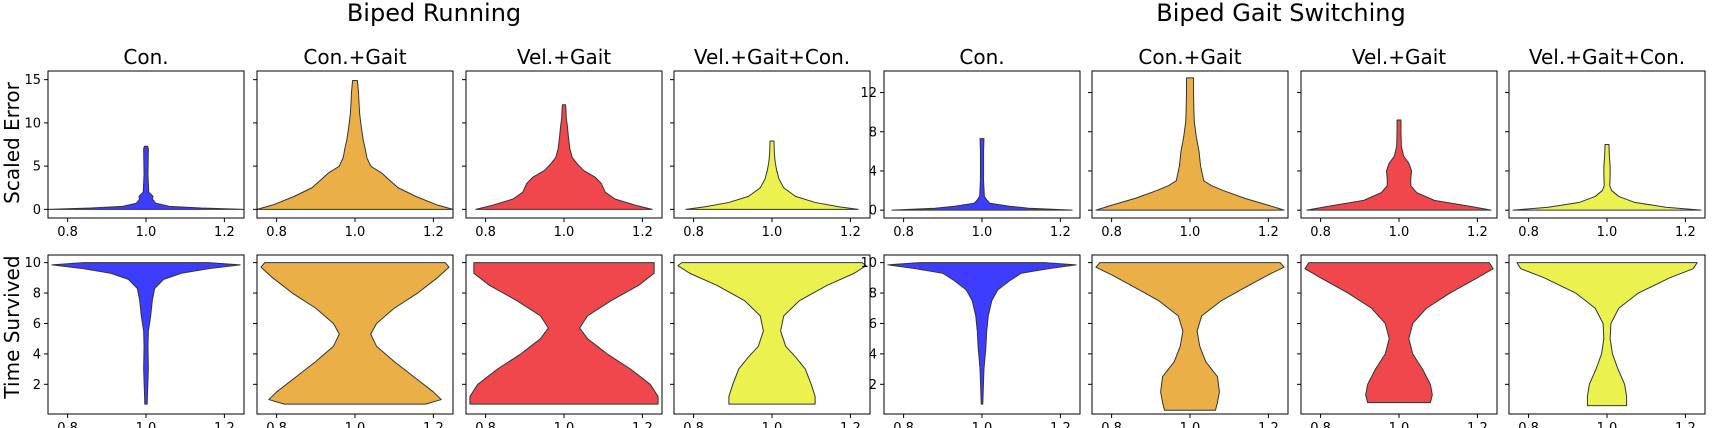 This screenshot has width=1715, height=428. Describe the element at coordinates (772, 333) in the screenshot. I see `time-survived-panel-4-violin-vel-plus-gait-plus-con` at that location.